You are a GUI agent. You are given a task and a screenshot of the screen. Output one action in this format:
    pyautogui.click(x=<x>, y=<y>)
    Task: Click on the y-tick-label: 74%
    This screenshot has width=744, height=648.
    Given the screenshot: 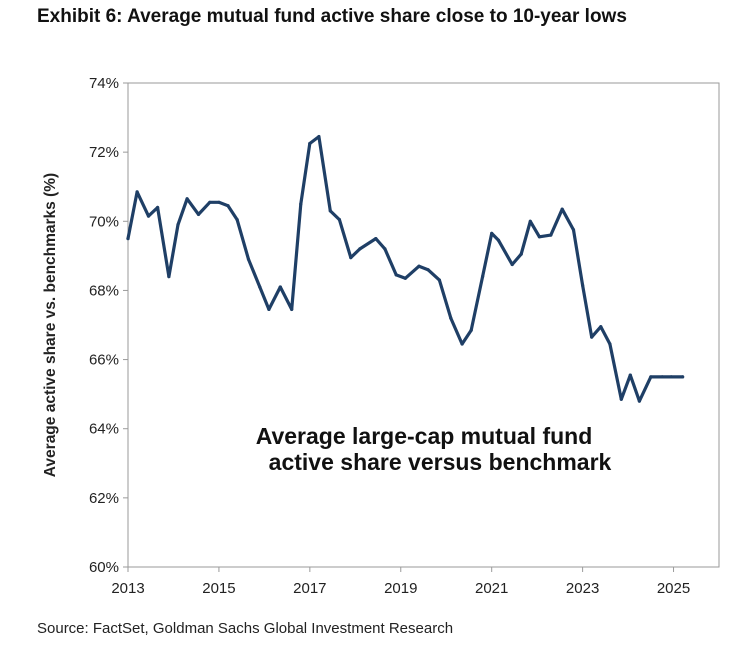 What is the action you would take?
    pyautogui.click(x=104, y=83)
    